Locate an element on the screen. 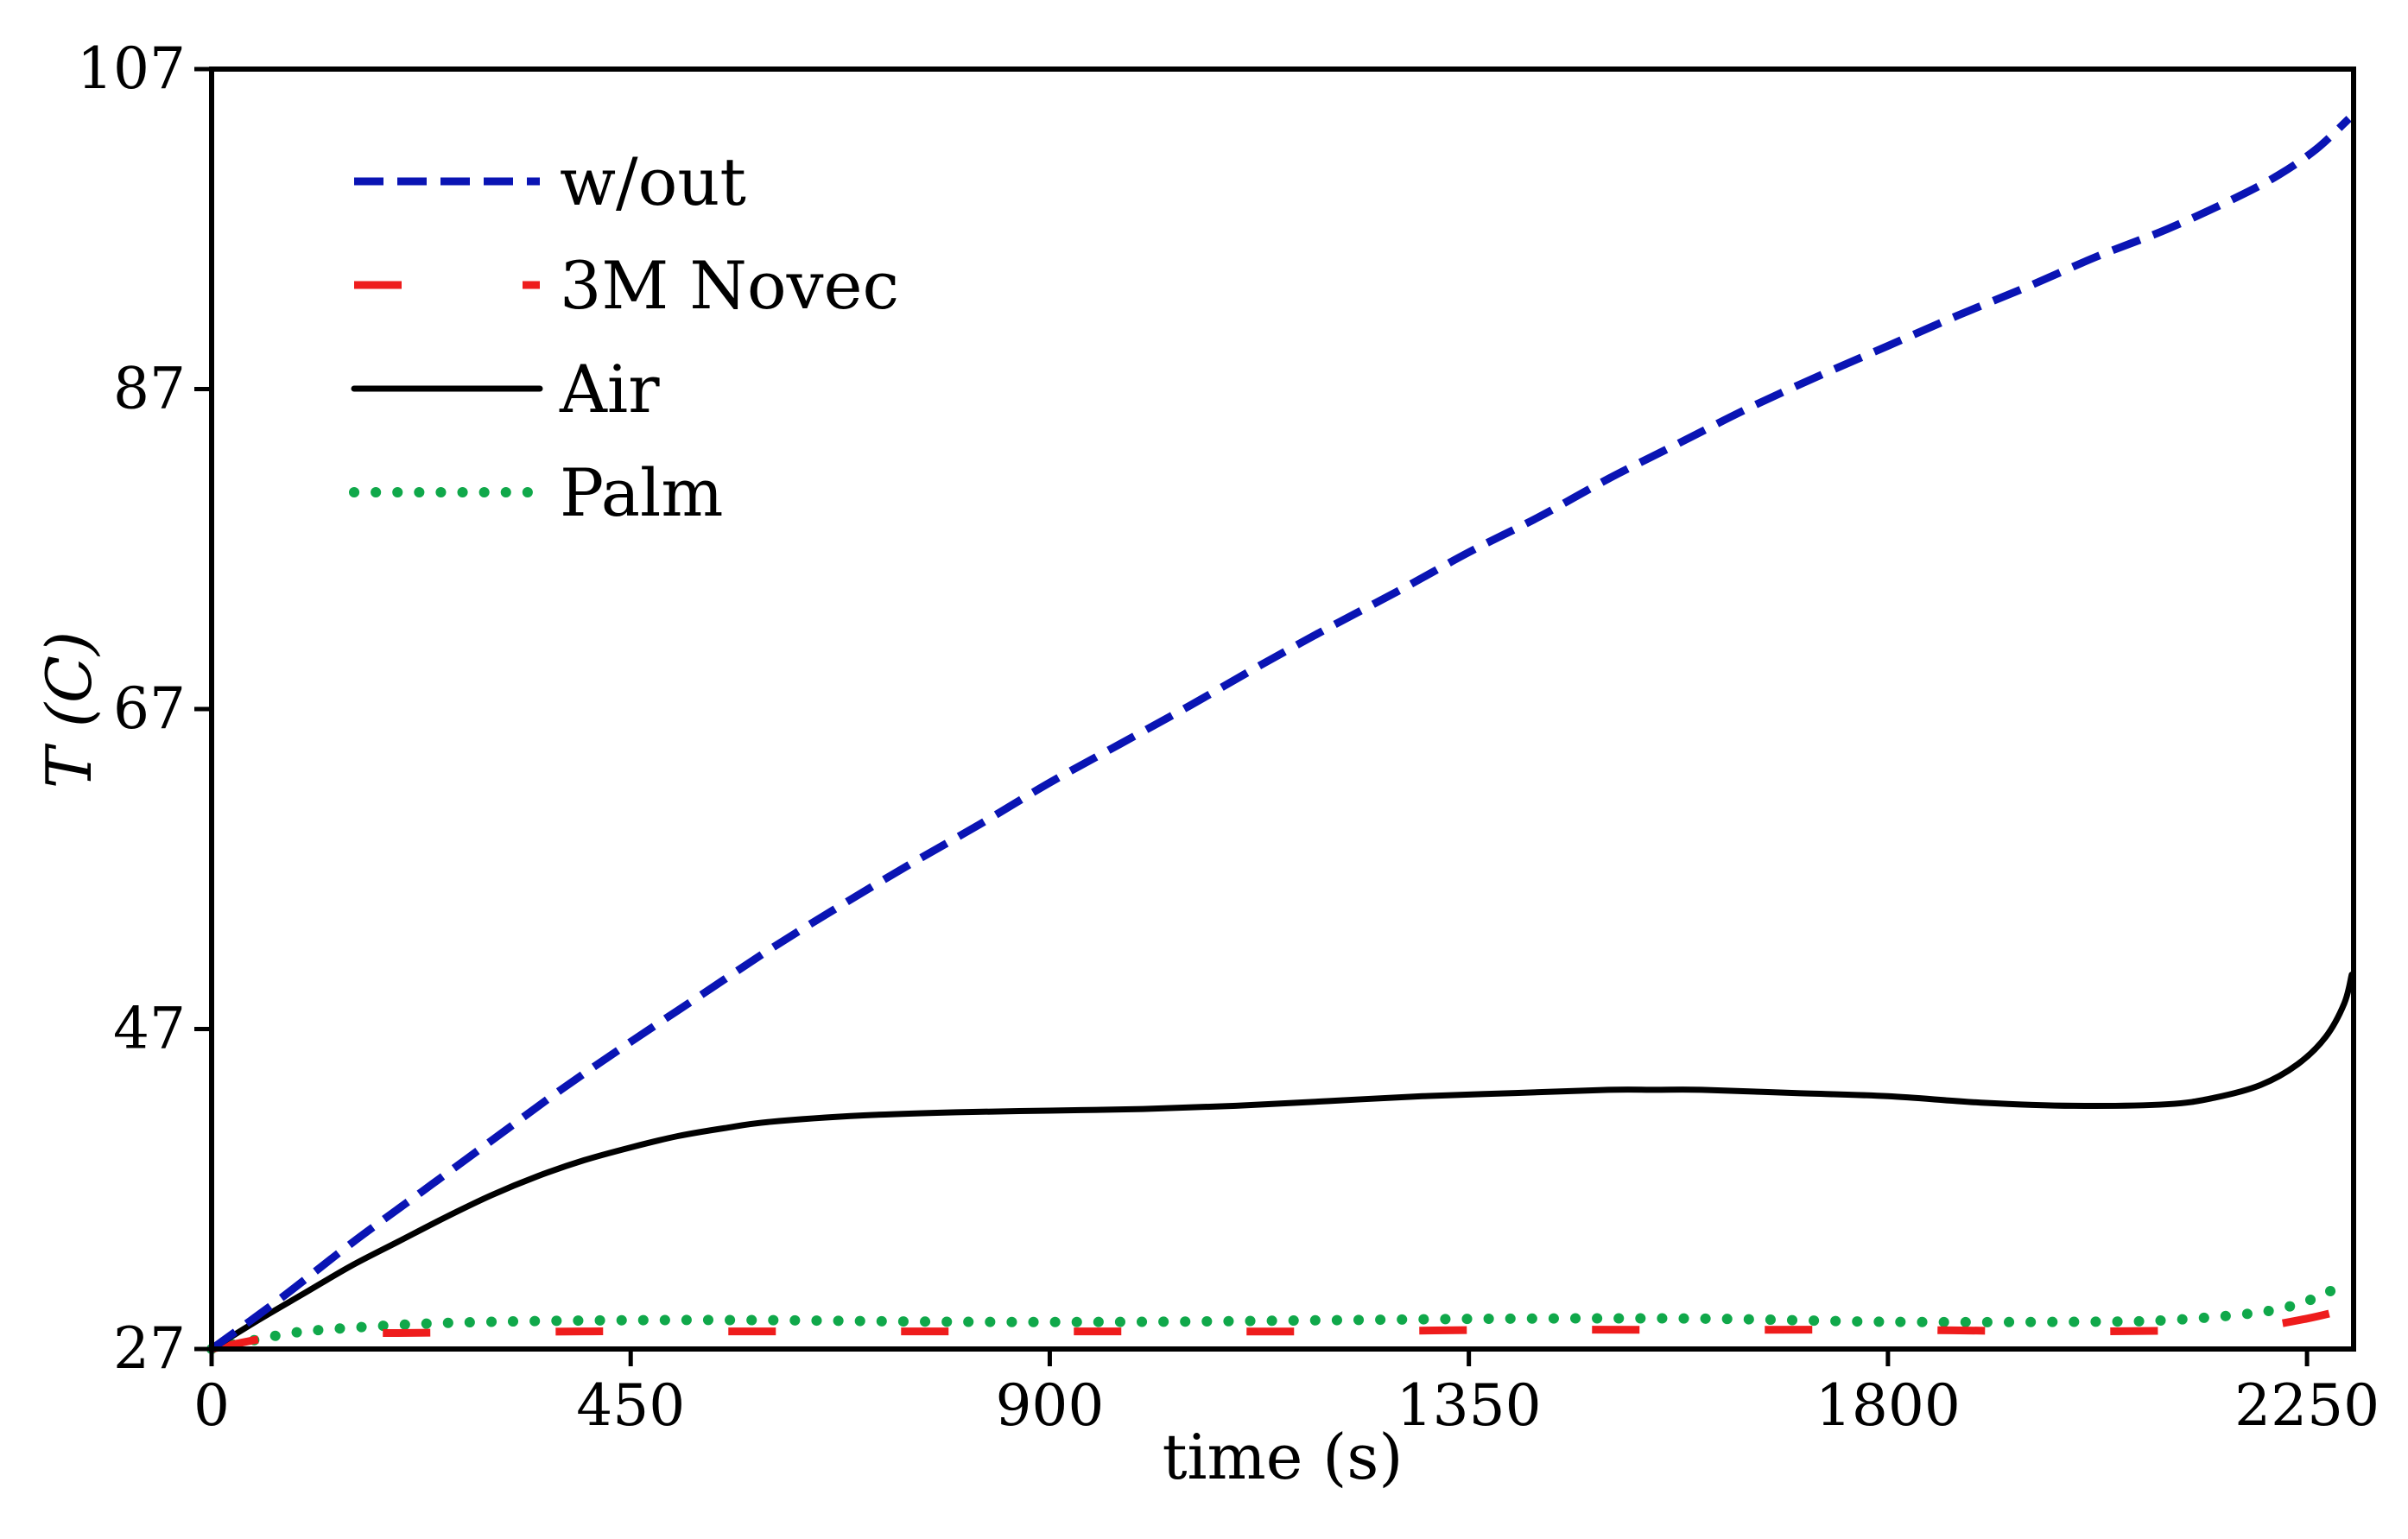 This screenshot has width=2408, height=1539. legend-label: w/out is located at coordinates (653, 181).